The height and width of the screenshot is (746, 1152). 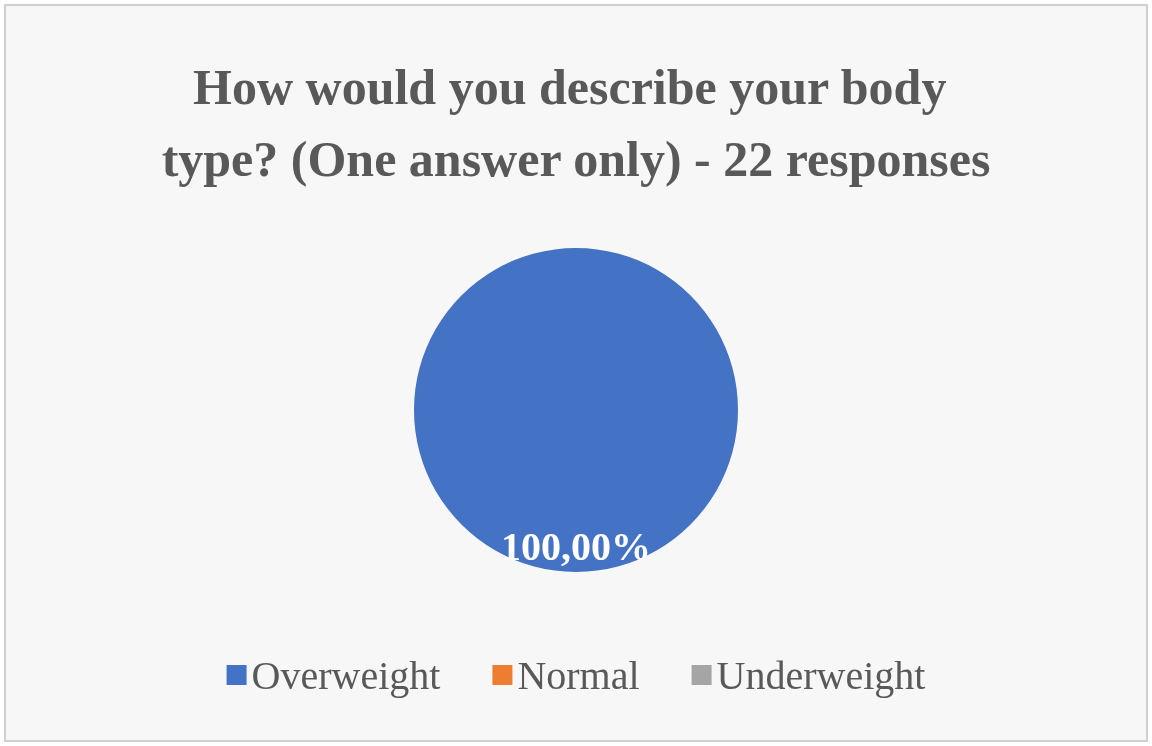 What do you see at coordinates (576, 546) in the screenshot?
I see `data-label: 100,00%` at bounding box center [576, 546].